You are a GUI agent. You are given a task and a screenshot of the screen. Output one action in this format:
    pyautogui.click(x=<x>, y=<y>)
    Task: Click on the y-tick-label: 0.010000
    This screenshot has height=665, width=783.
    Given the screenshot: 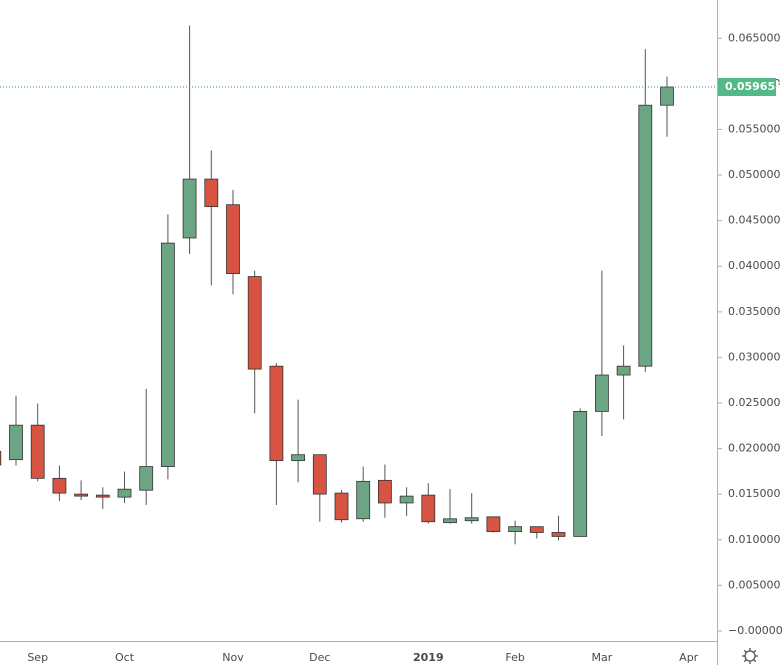 What is the action you would take?
    pyautogui.click(x=754, y=539)
    